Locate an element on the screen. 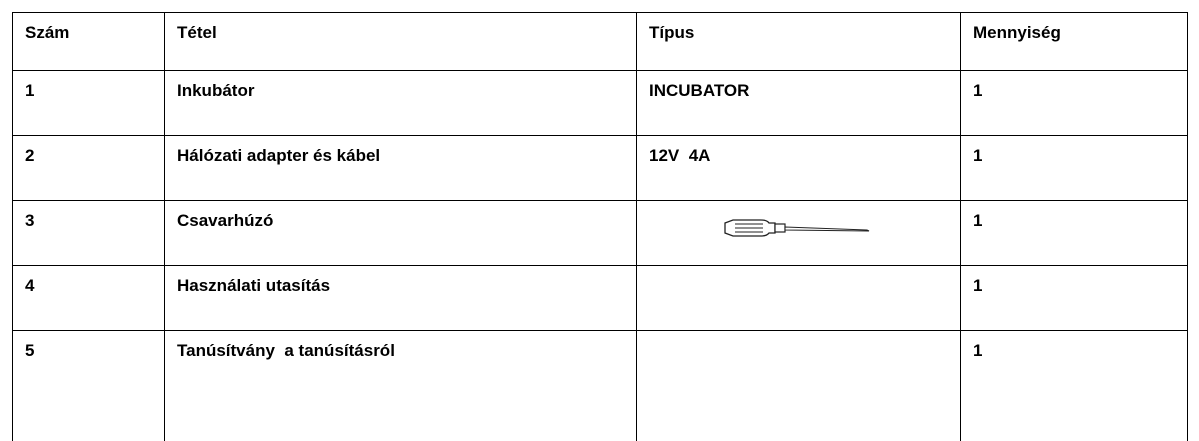 Image resolution: width=1199 pixels, height=441 pixels. table-cell: Használati utasítás is located at coordinates (400, 298).